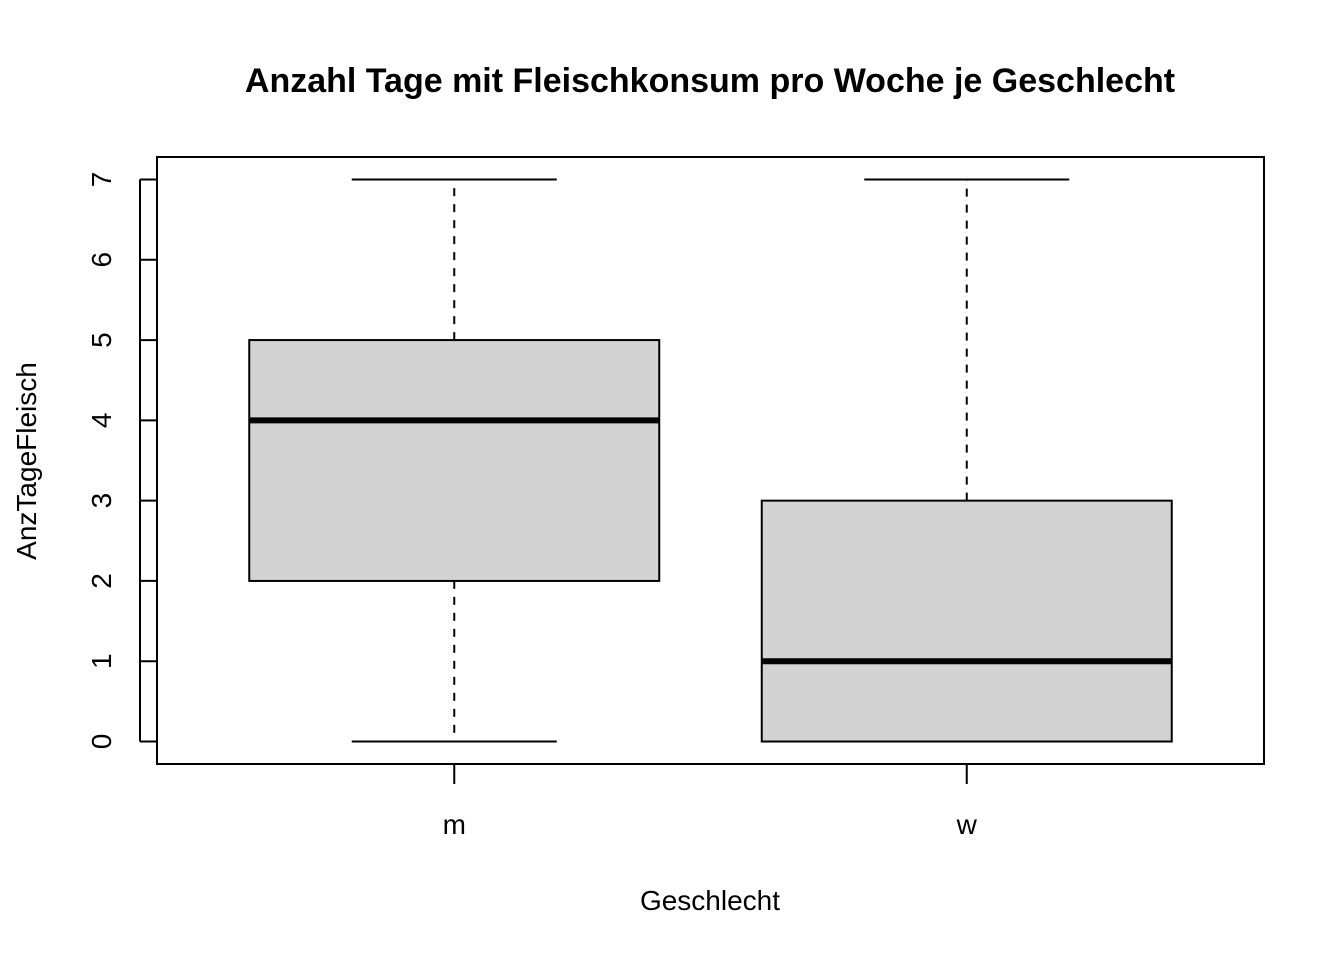 This screenshot has height=960, width=1344. I want to click on y-tick-label: 1, so click(101, 661).